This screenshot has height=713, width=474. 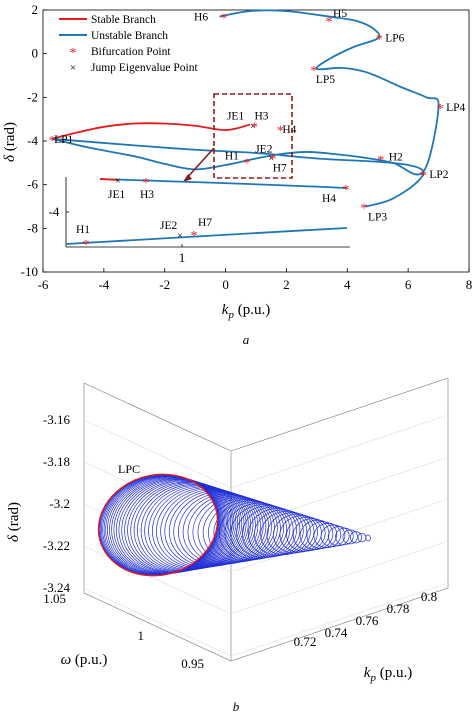 What do you see at coordinates (57, 419) in the screenshot?
I see `z-tick-label-b: -3.16` at bounding box center [57, 419].